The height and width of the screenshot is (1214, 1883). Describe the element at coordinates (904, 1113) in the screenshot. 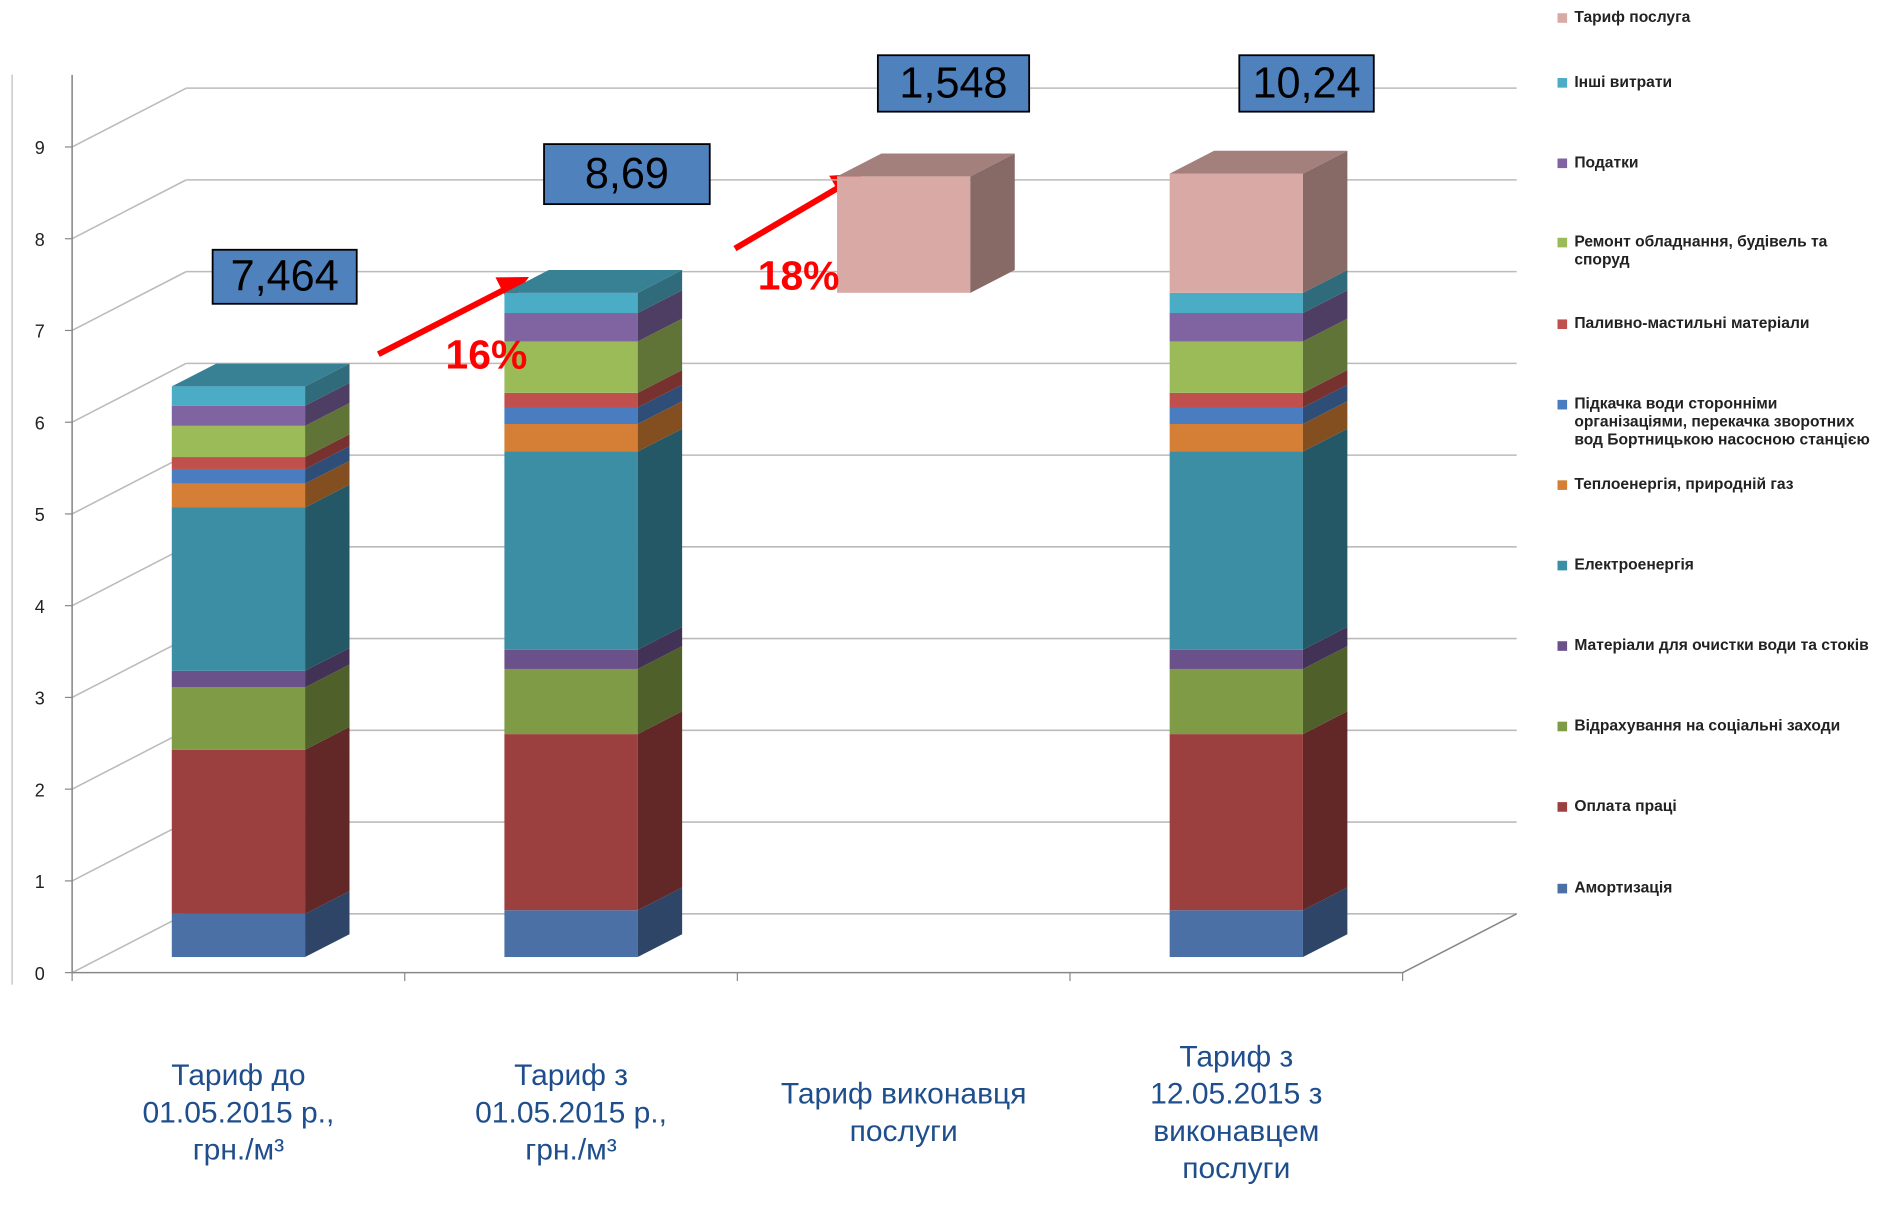

I see `x-tick-label: Тариф виконавця послуги` at that location.